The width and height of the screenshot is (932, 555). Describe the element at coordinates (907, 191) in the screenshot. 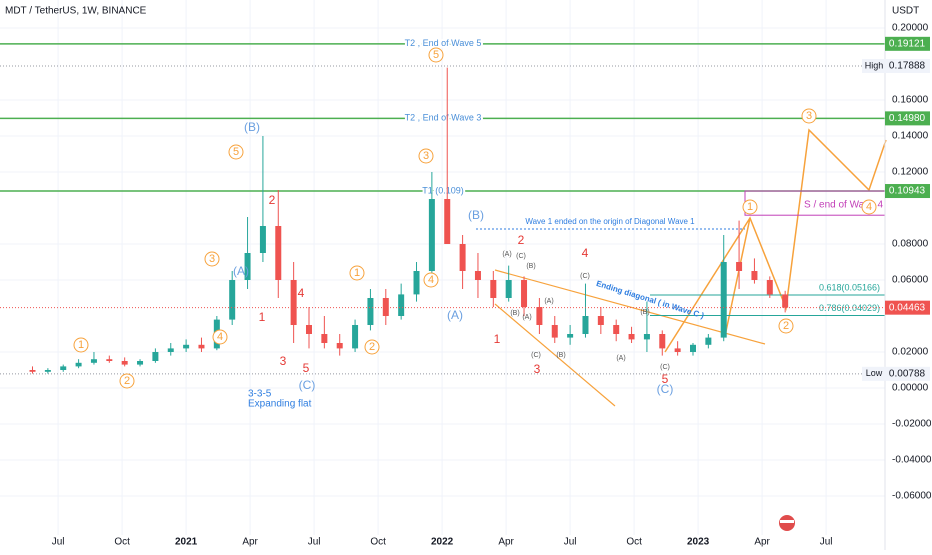

I see `price-badge-label: 0.10943` at that location.